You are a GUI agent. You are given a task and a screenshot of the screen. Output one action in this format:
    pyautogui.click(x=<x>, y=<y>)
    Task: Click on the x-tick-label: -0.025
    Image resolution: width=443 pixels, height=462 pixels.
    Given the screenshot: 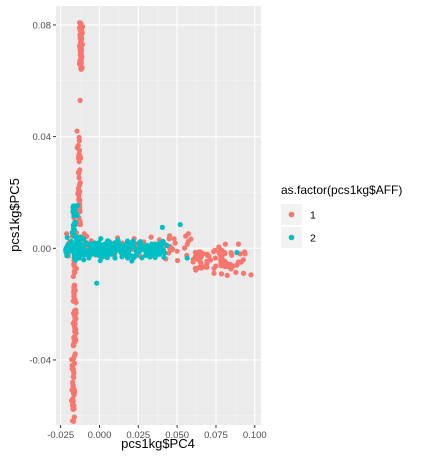 What is the action you would take?
    pyautogui.click(x=60, y=435)
    